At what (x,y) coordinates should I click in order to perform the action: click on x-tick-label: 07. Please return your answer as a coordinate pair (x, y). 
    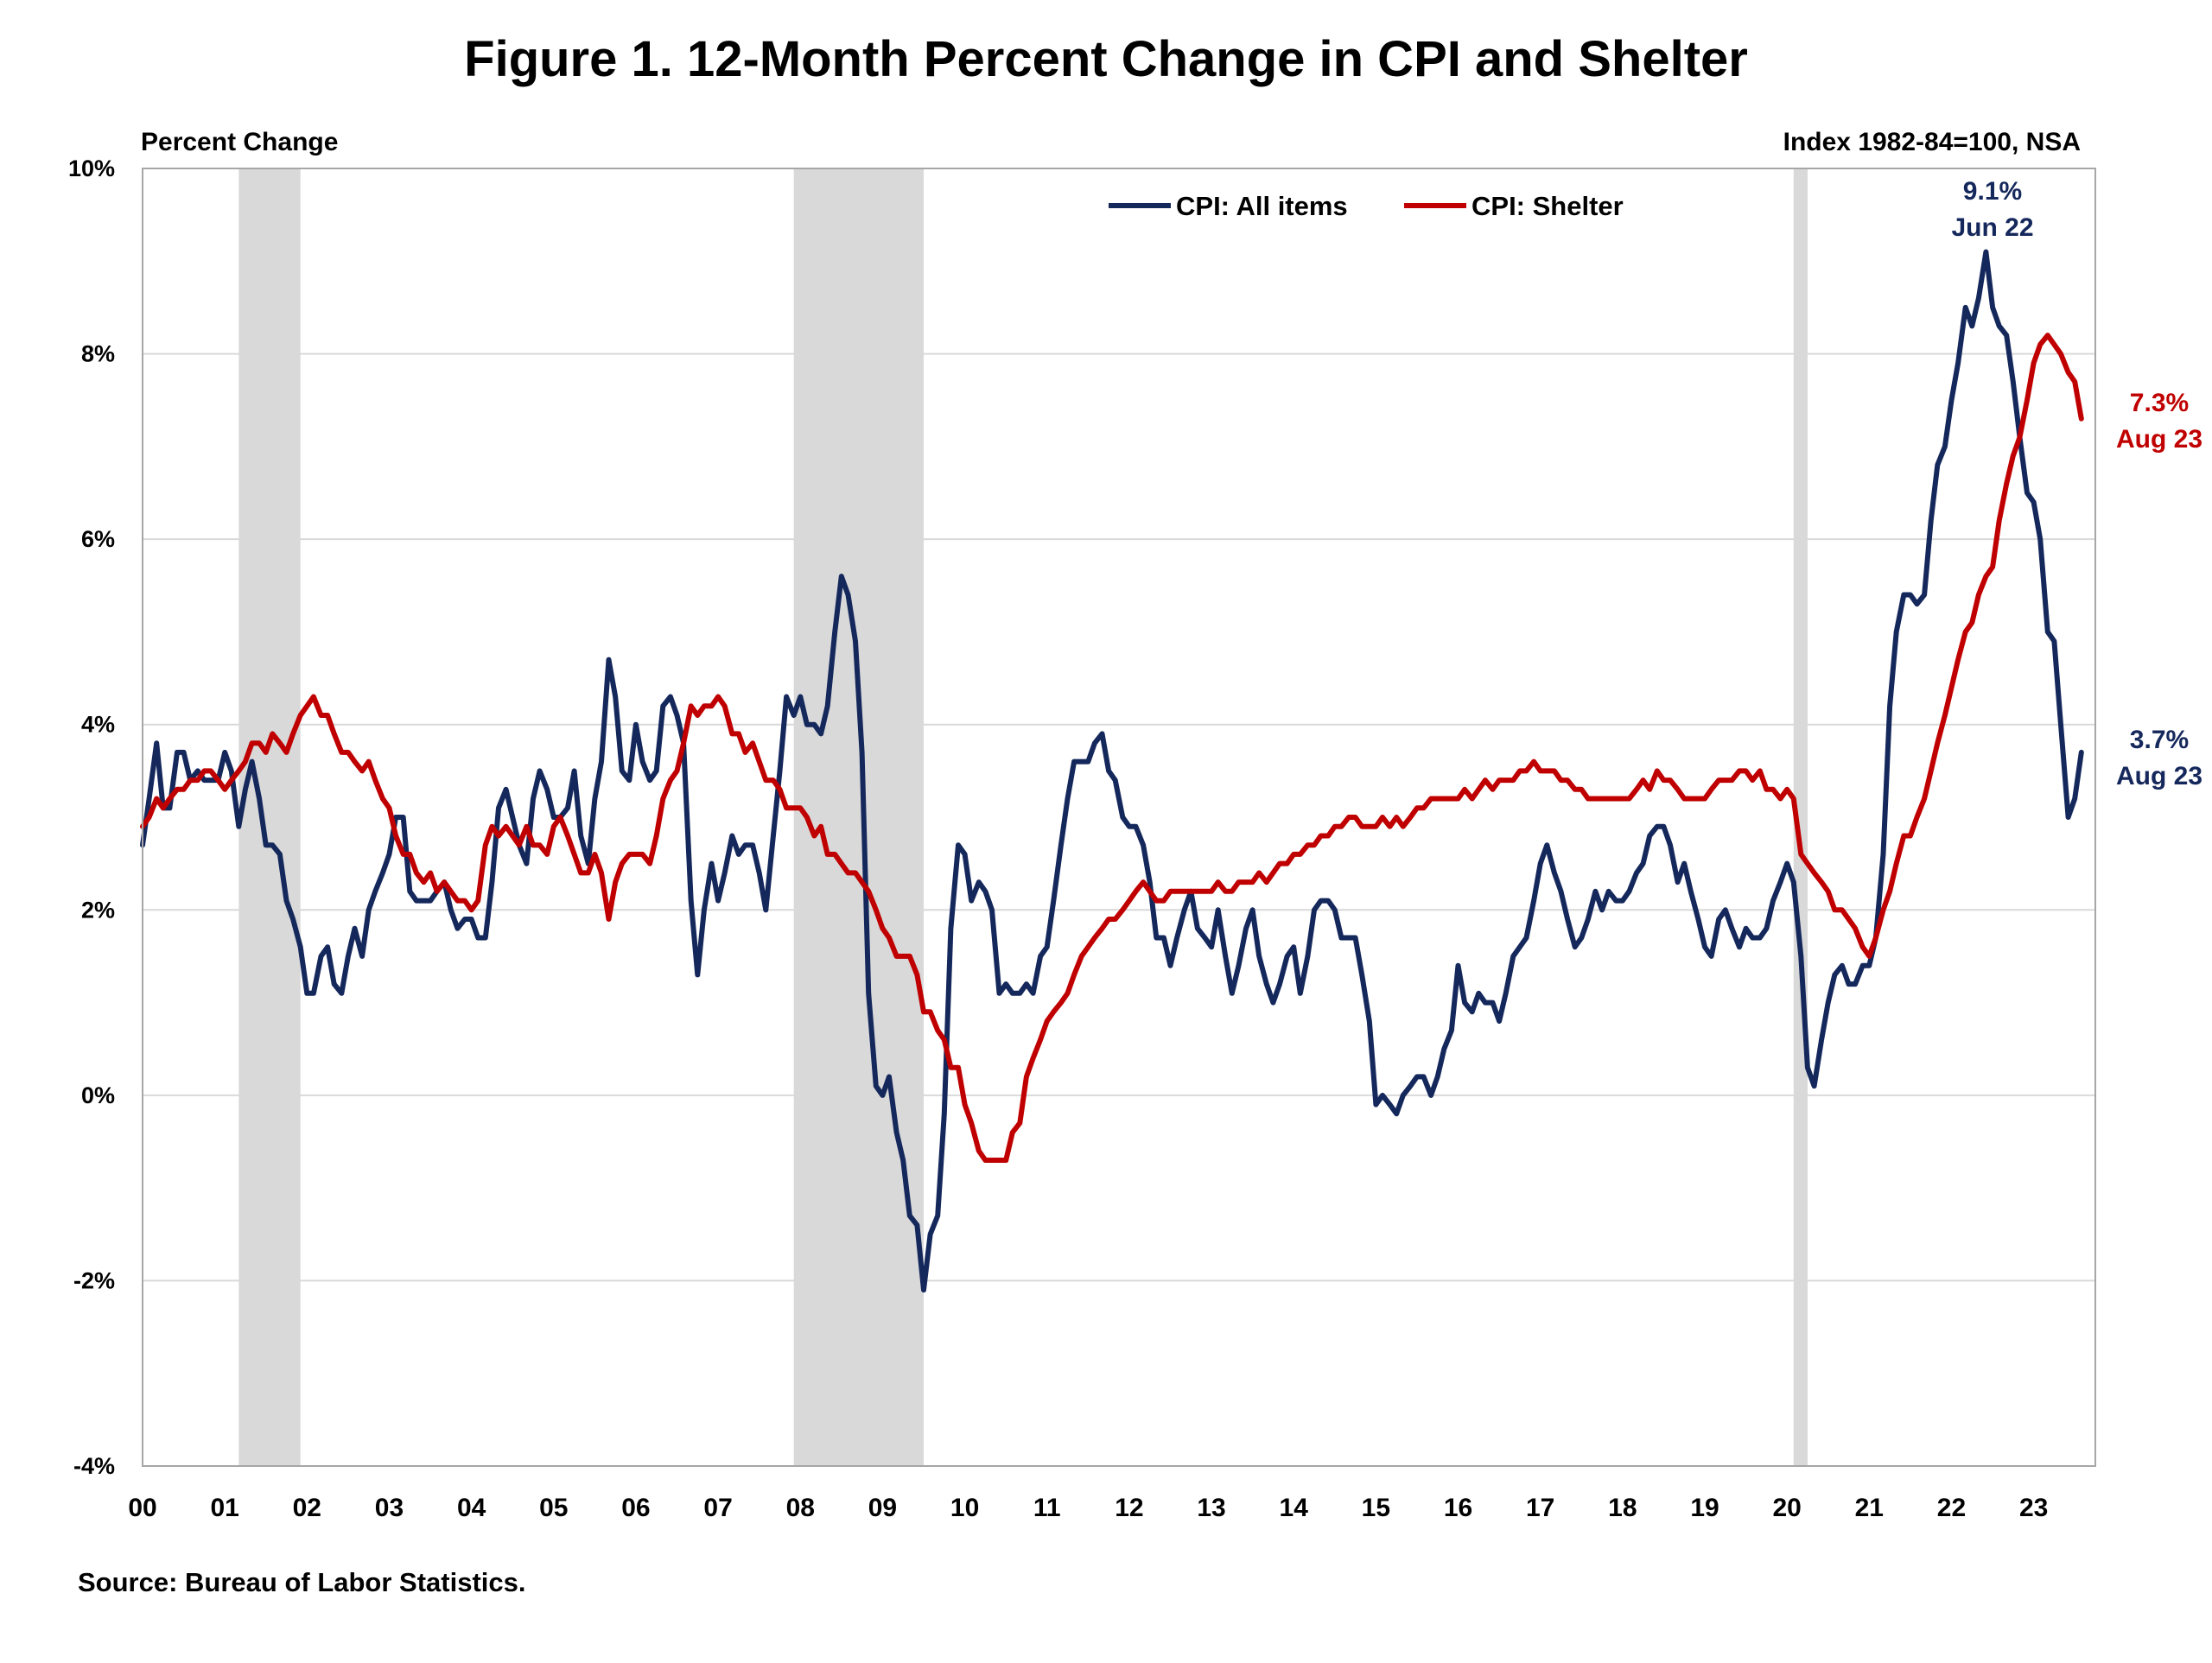
    Looking at the image, I should click on (717, 1508).